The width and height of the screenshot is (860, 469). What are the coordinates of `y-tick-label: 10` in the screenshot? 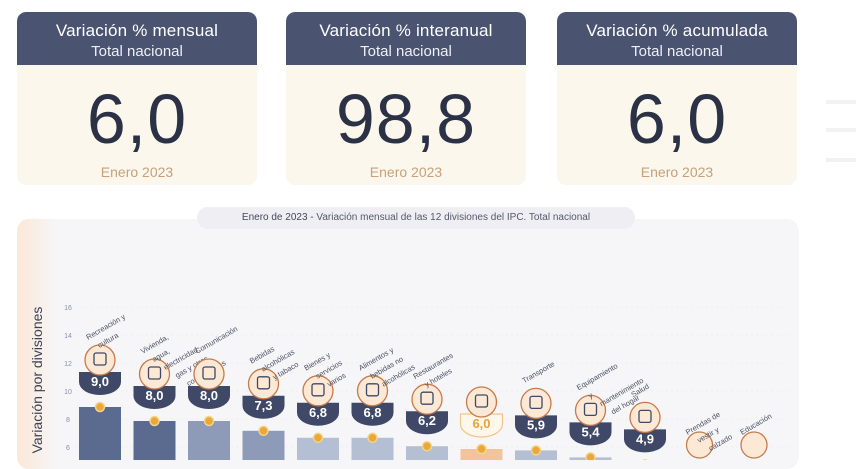 It's located at (68, 392).